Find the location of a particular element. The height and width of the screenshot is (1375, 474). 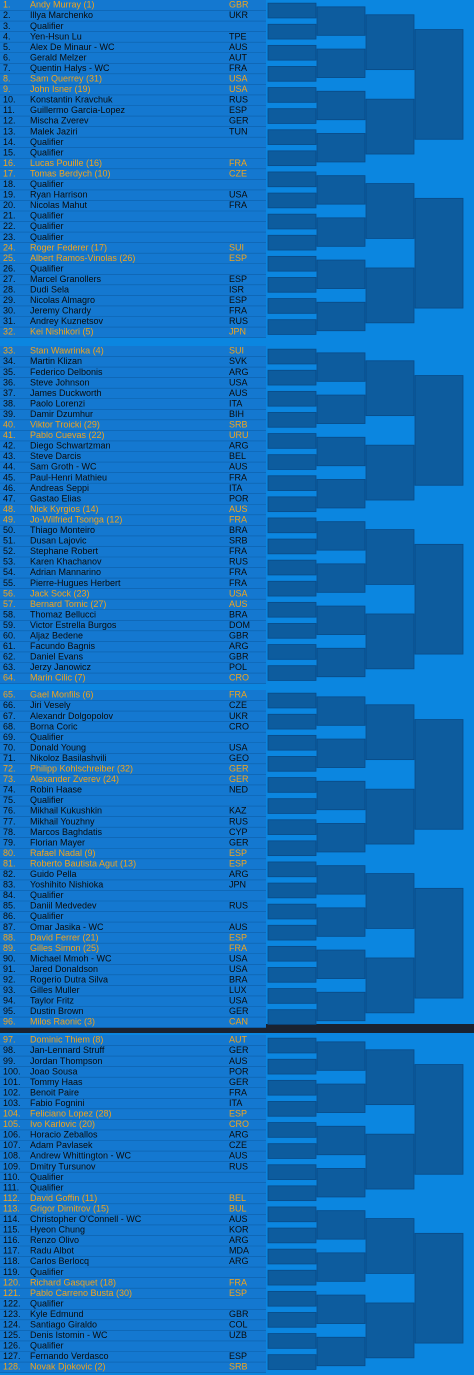

player-name: Nicolas Mahut is located at coordinates (59, 205).